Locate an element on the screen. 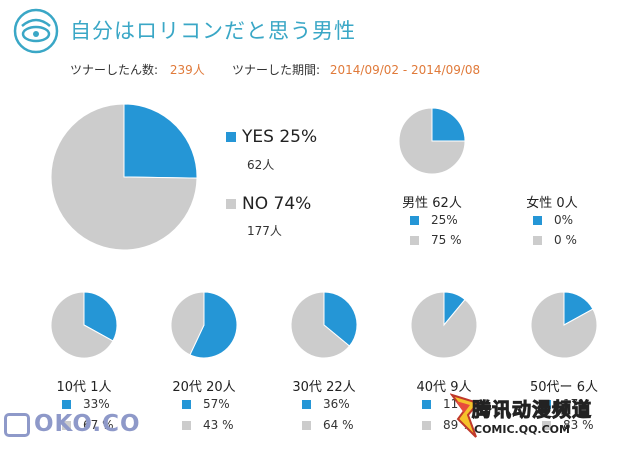  pie-age-50s-slice-no is located at coordinates (564, 325).